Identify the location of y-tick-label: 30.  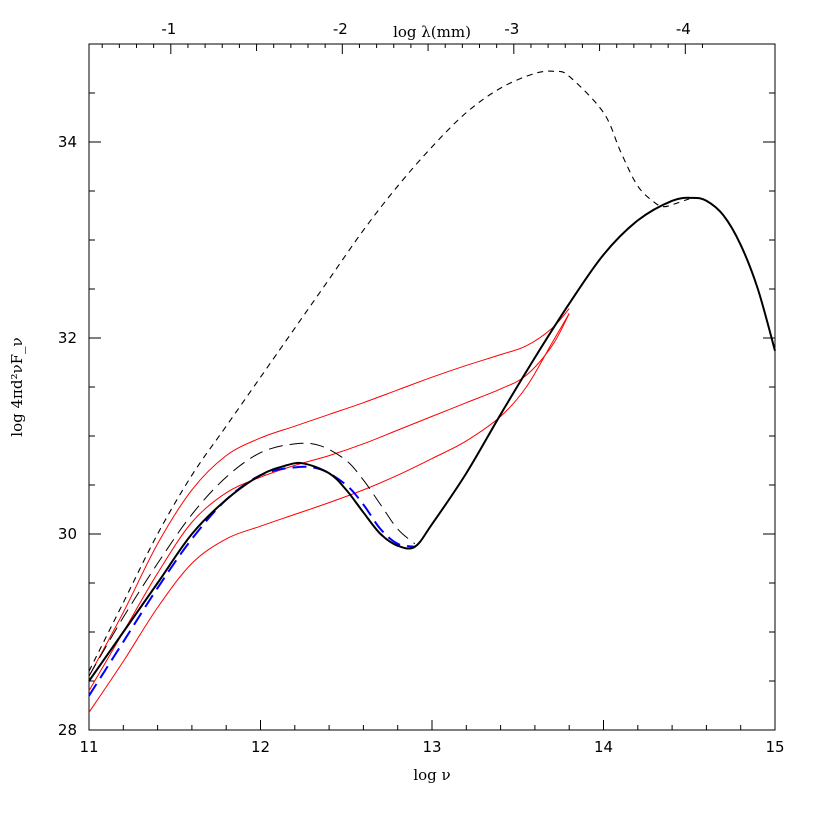
(67, 534).